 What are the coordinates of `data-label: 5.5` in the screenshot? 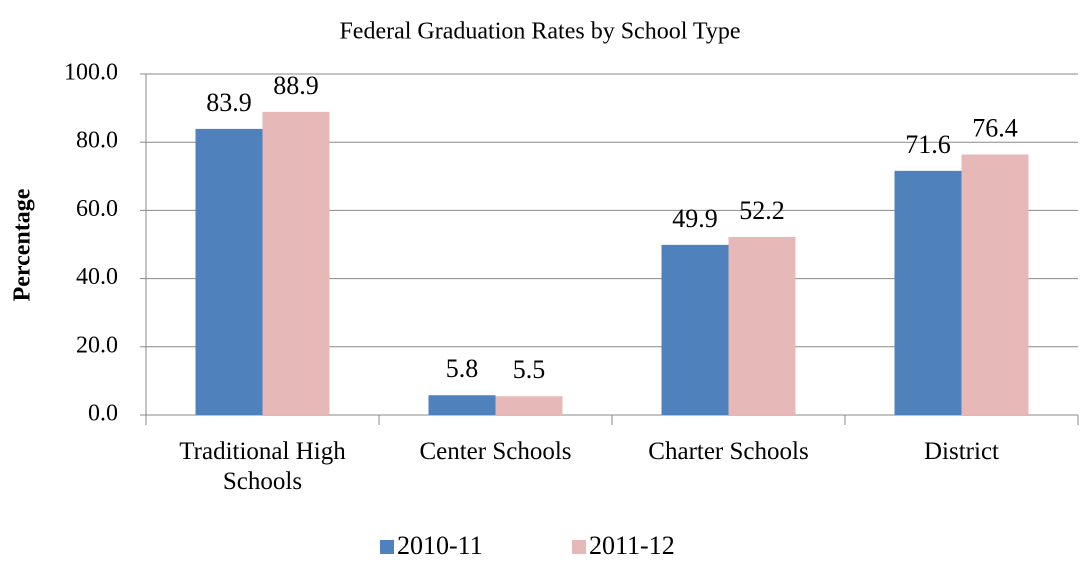 It's located at (529, 369).